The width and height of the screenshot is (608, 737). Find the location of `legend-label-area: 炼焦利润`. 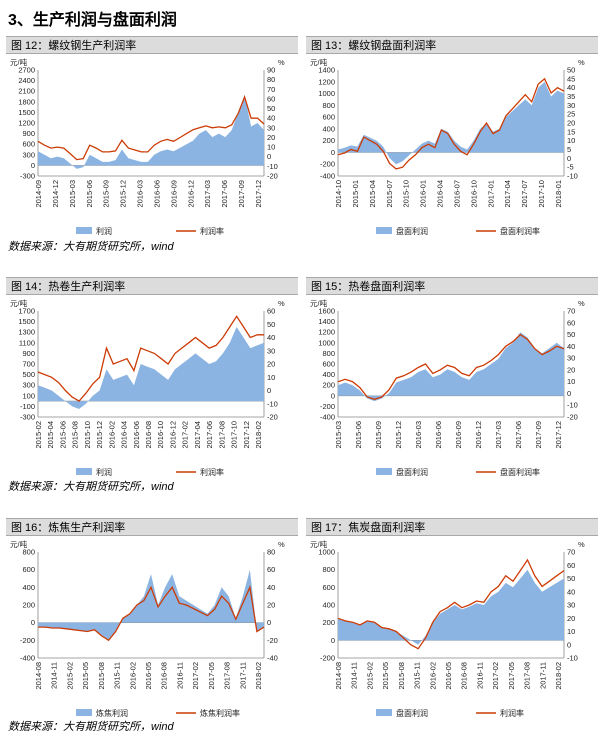

legend-label-area: 炼焦利润 is located at coordinates (112, 713).